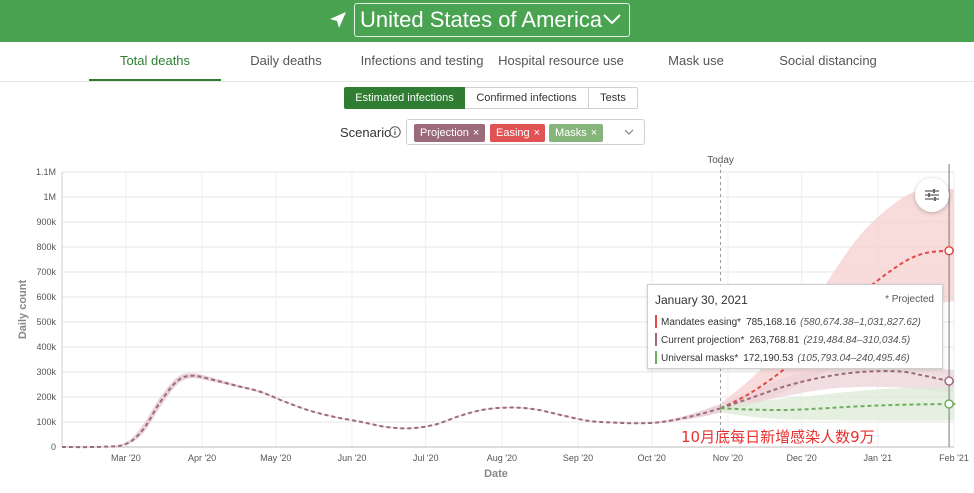 The width and height of the screenshot is (974, 493). I want to click on x-tick-label: Jun '20, so click(352, 458).